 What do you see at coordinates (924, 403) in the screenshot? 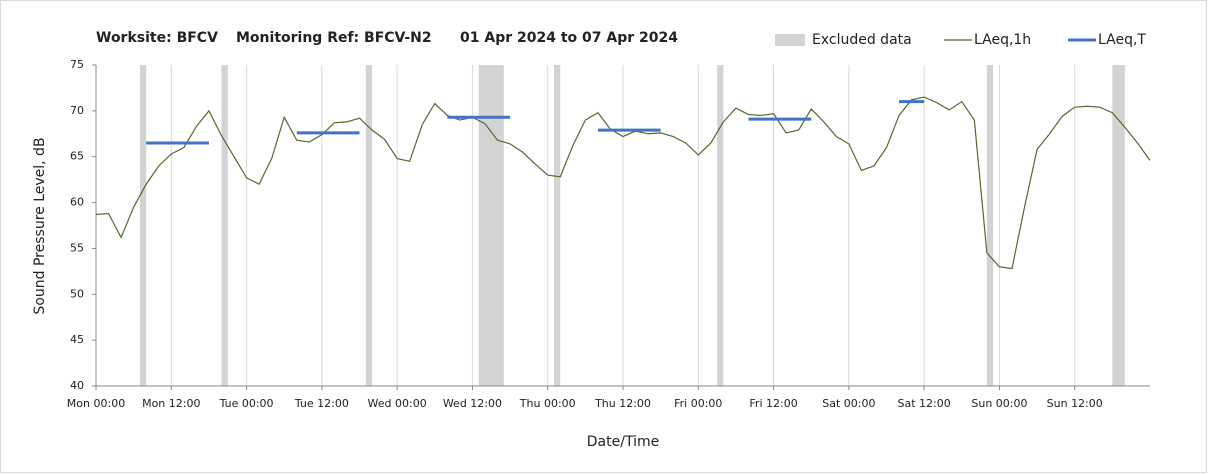
I see `x-tick-label: Sat 12:00` at bounding box center [924, 403].